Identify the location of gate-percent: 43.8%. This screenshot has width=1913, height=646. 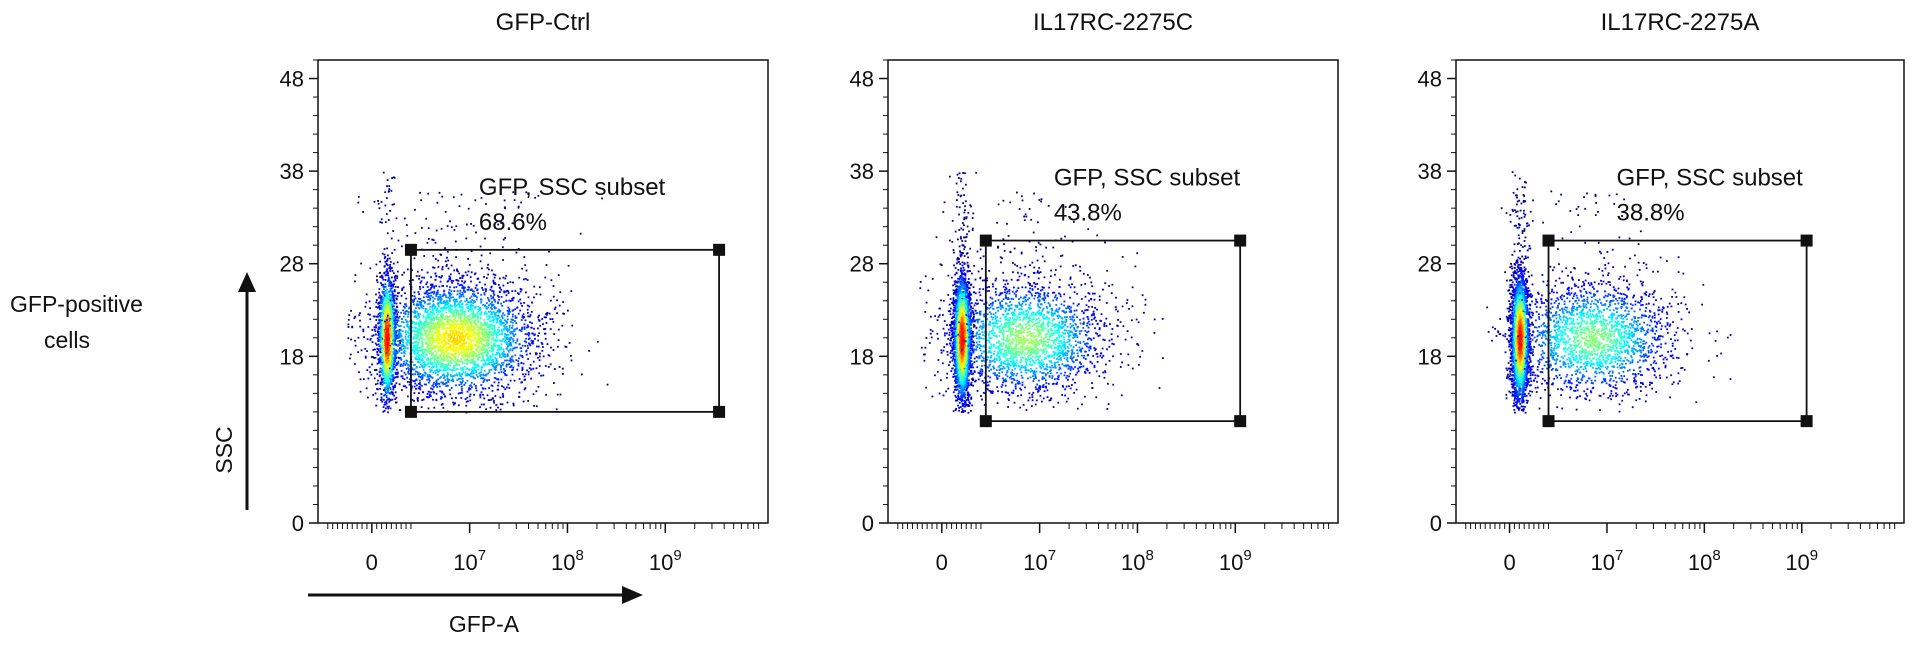
(1088, 213).